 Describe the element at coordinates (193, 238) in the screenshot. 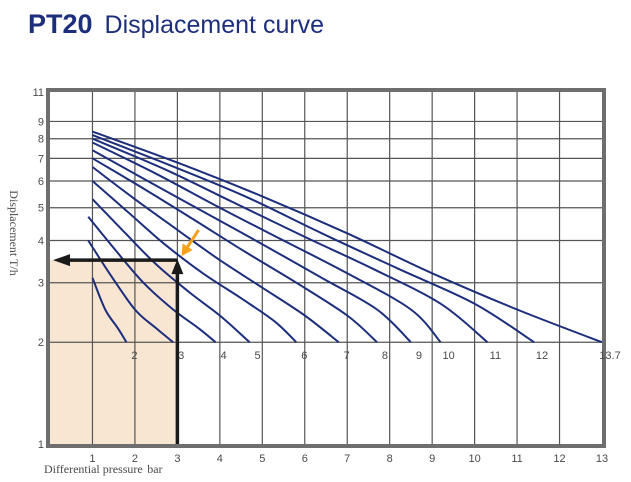

I see `highlight-arrow-line` at that location.